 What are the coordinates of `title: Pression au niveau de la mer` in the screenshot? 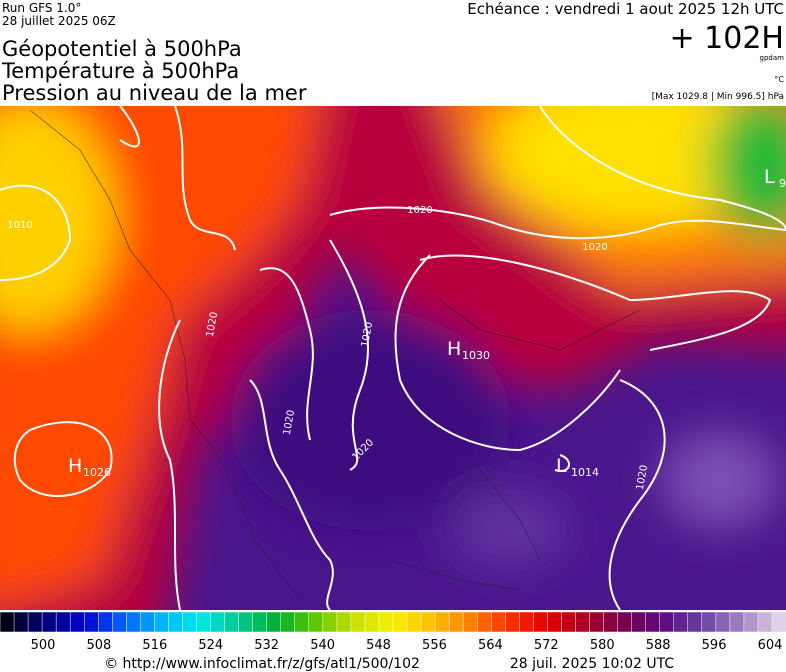 It's located at (154, 93).